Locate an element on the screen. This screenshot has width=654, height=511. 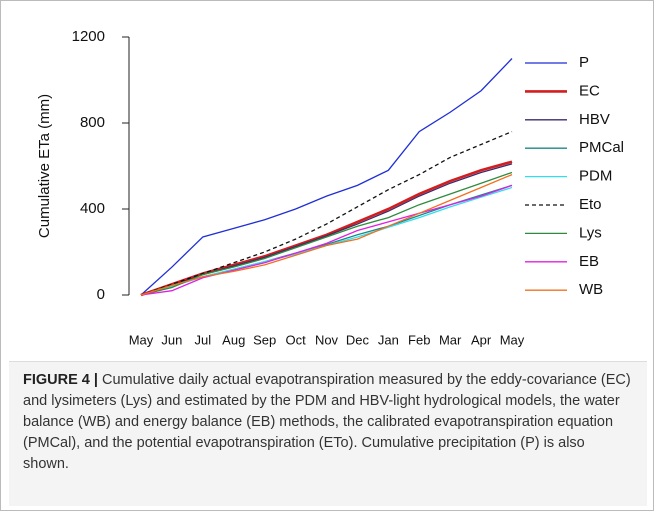
y-tick-label: 800 is located at coordinates (92, 122).